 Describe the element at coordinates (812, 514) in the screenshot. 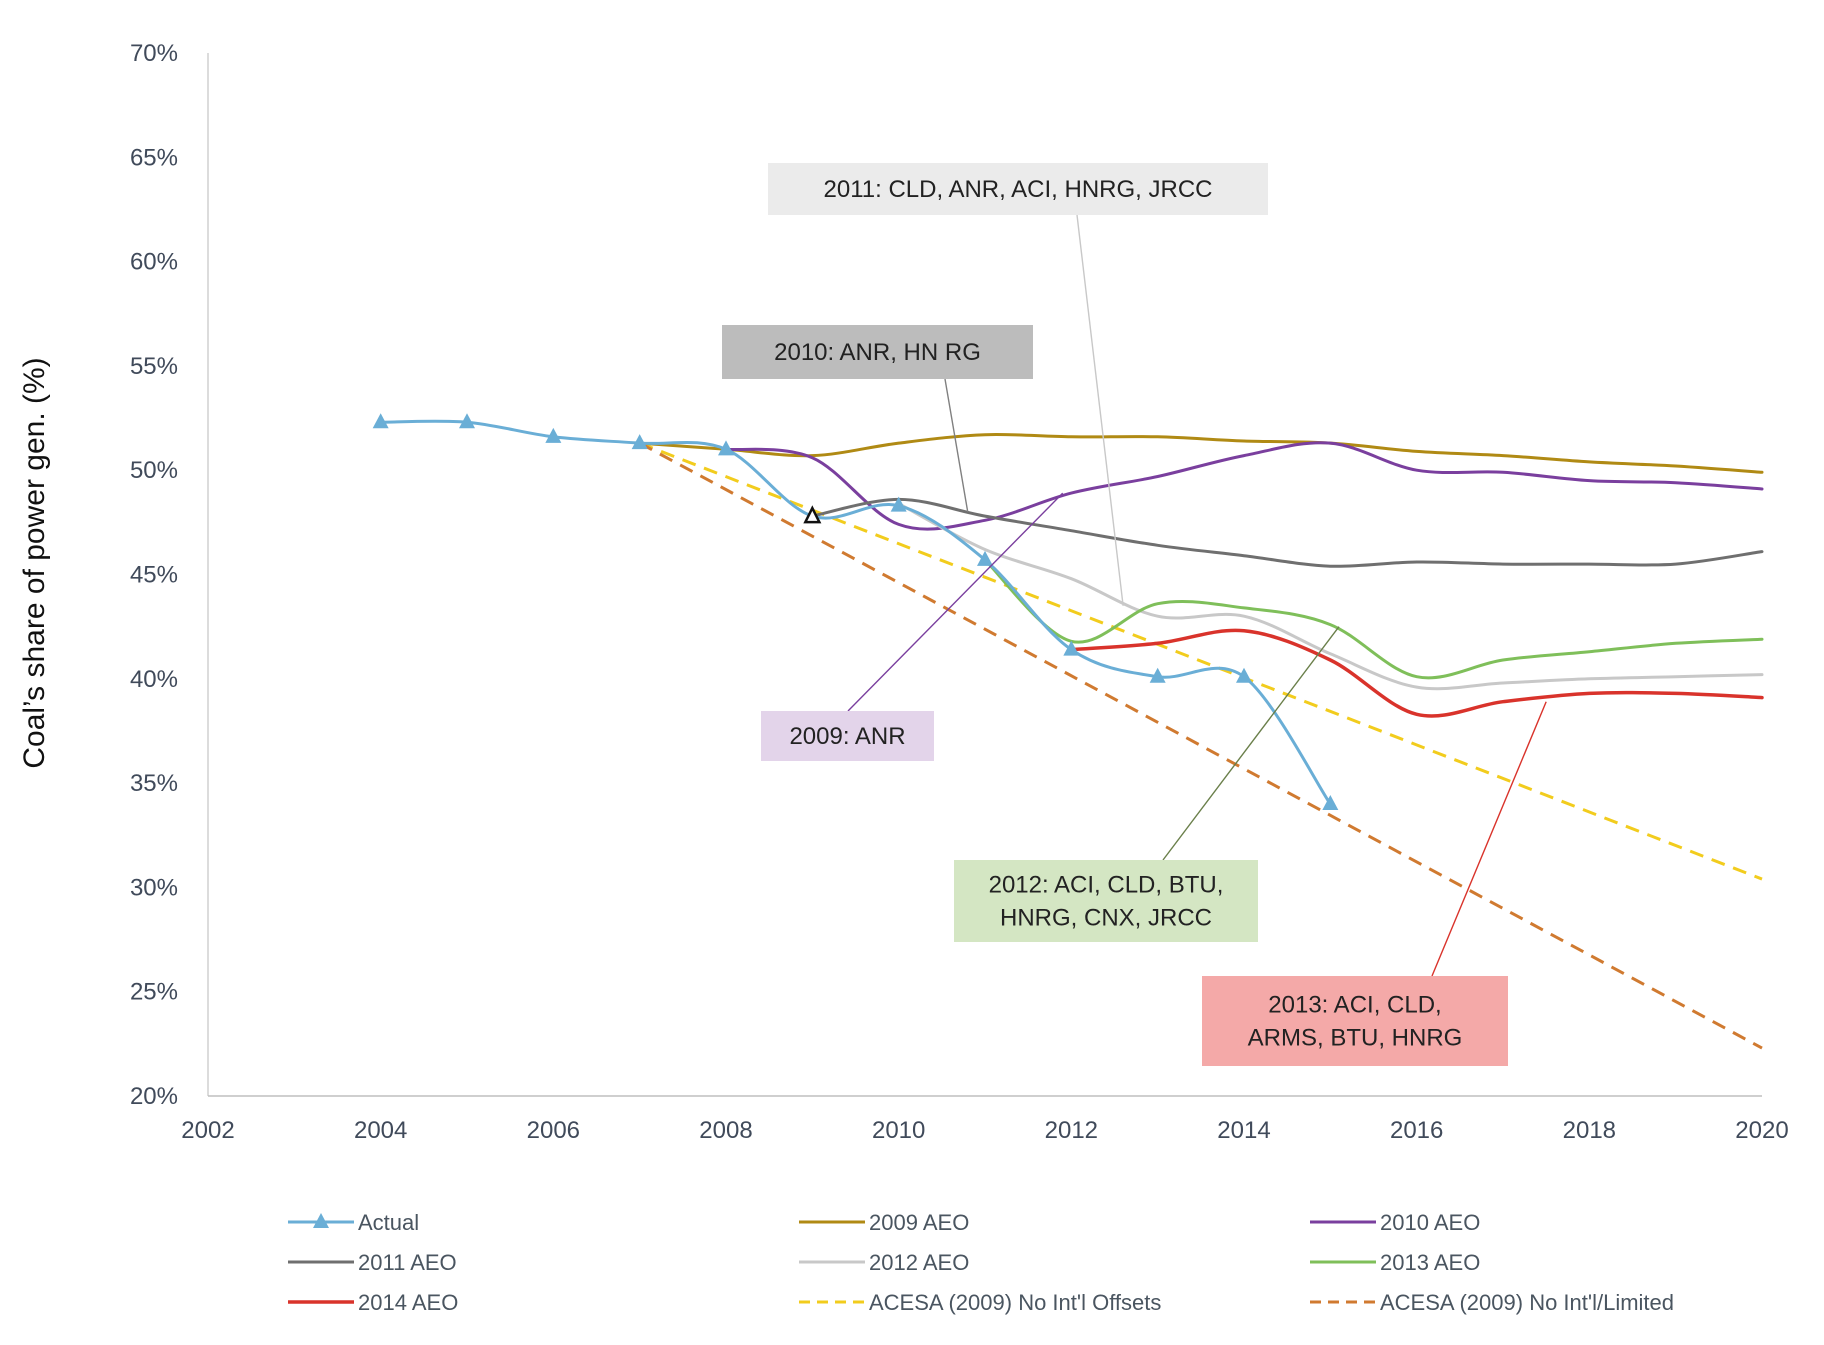

I see `data-point-marker-highlight` at that location.